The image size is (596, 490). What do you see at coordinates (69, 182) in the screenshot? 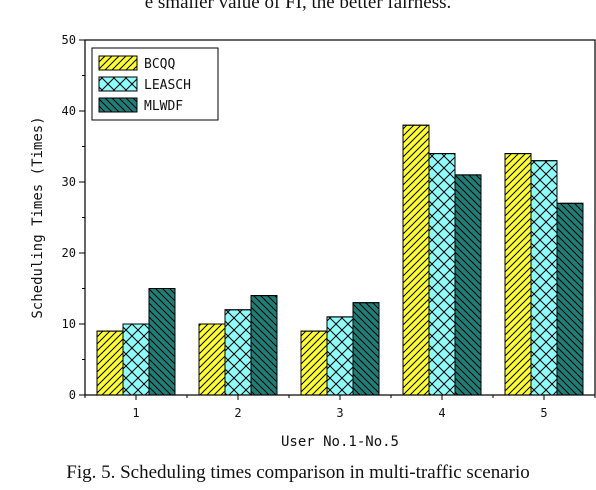
I see `y-tick-label: 30` at bounding box center [69, 182].